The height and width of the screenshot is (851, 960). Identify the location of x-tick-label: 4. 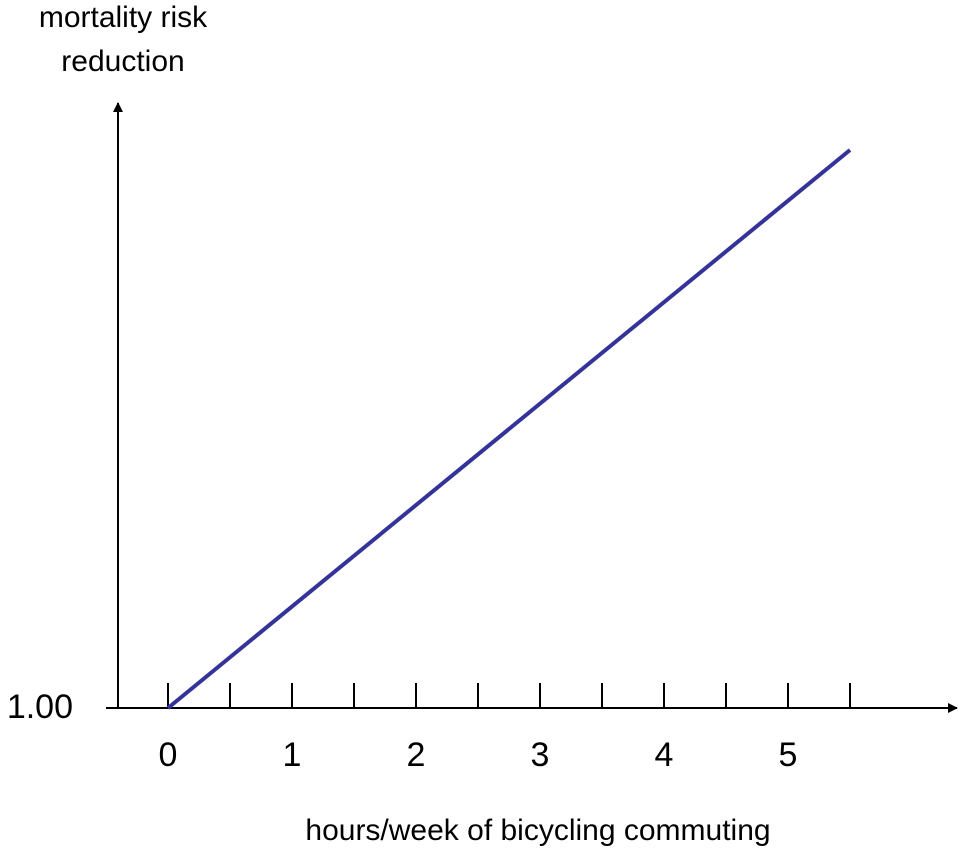
(664, 755).